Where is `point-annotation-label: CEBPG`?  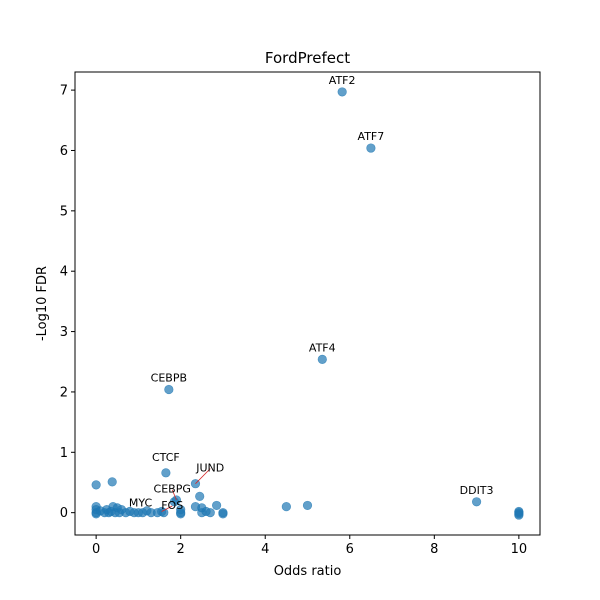
point-annotation-label: CEBPG is located at coordinates (172, 489).